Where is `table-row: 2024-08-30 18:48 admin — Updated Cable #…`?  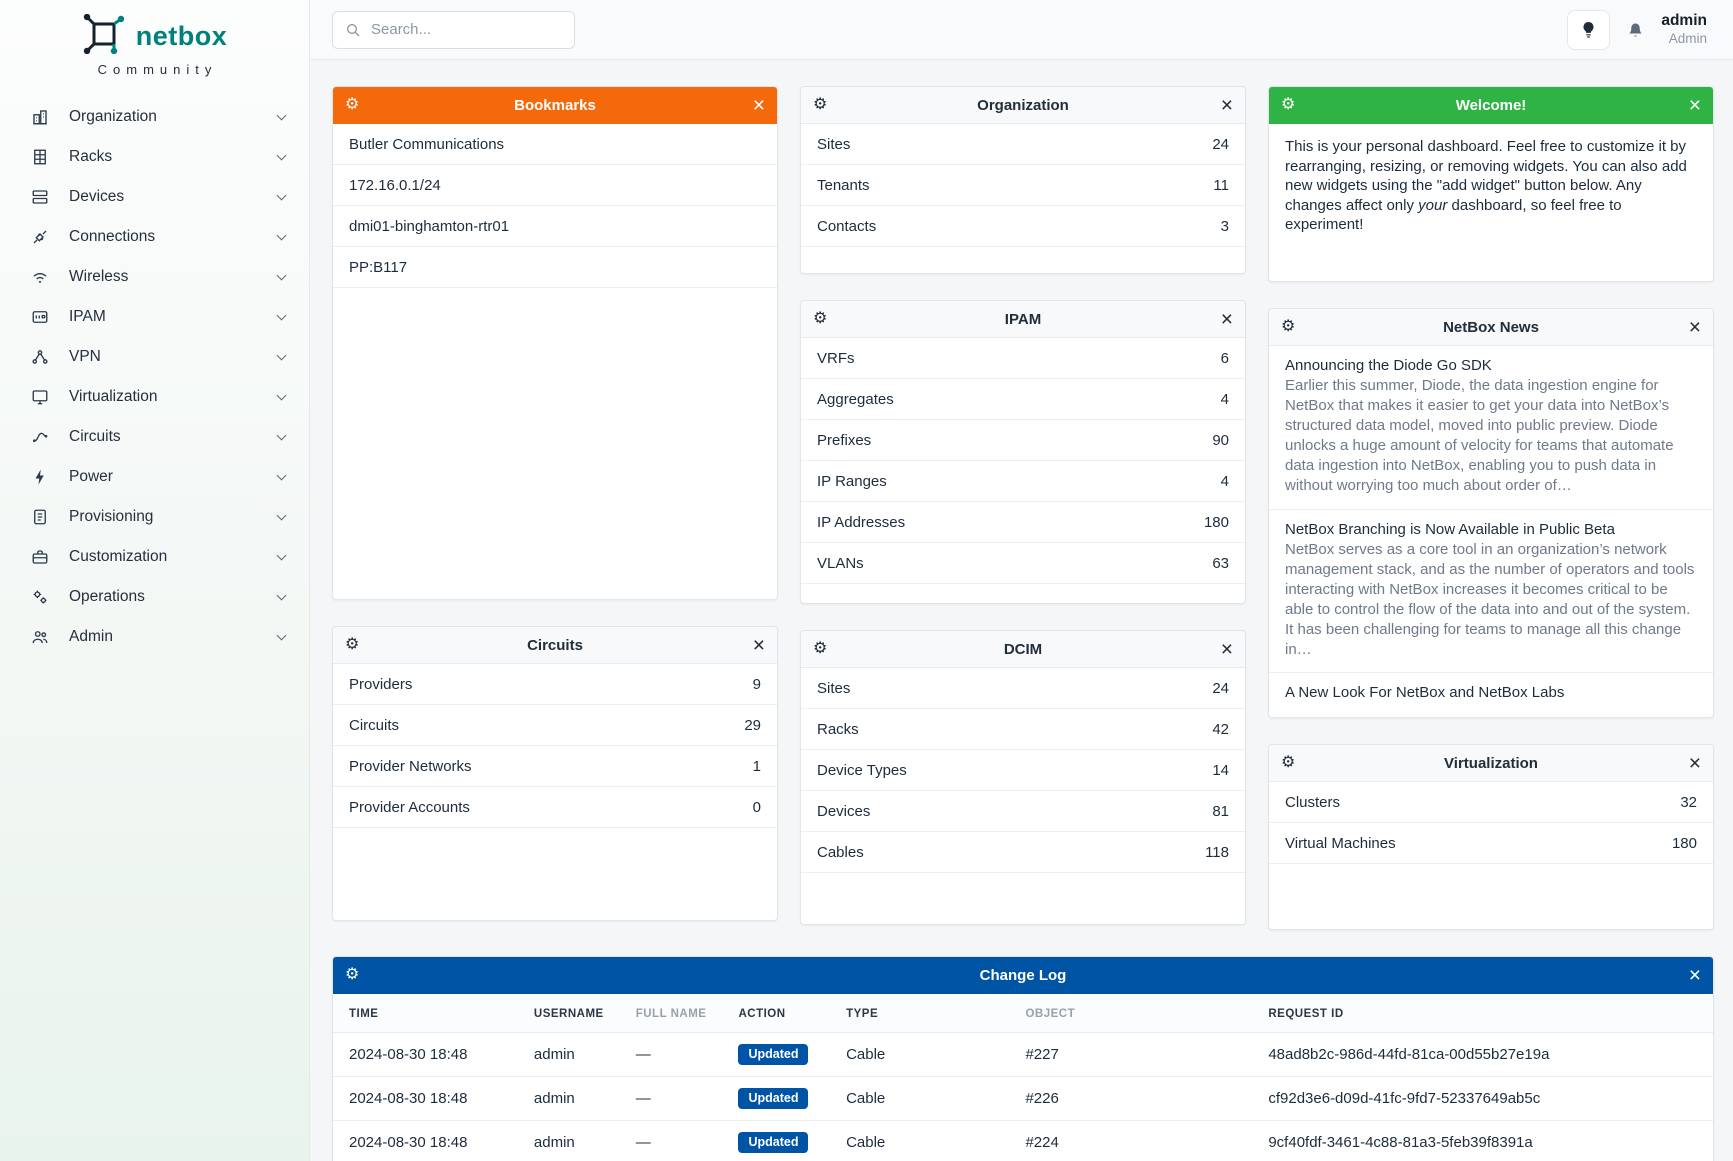
table-row: 2024-08-30 18:48 admin — Updated Cable #… is located at coordinates (1023, 1140).